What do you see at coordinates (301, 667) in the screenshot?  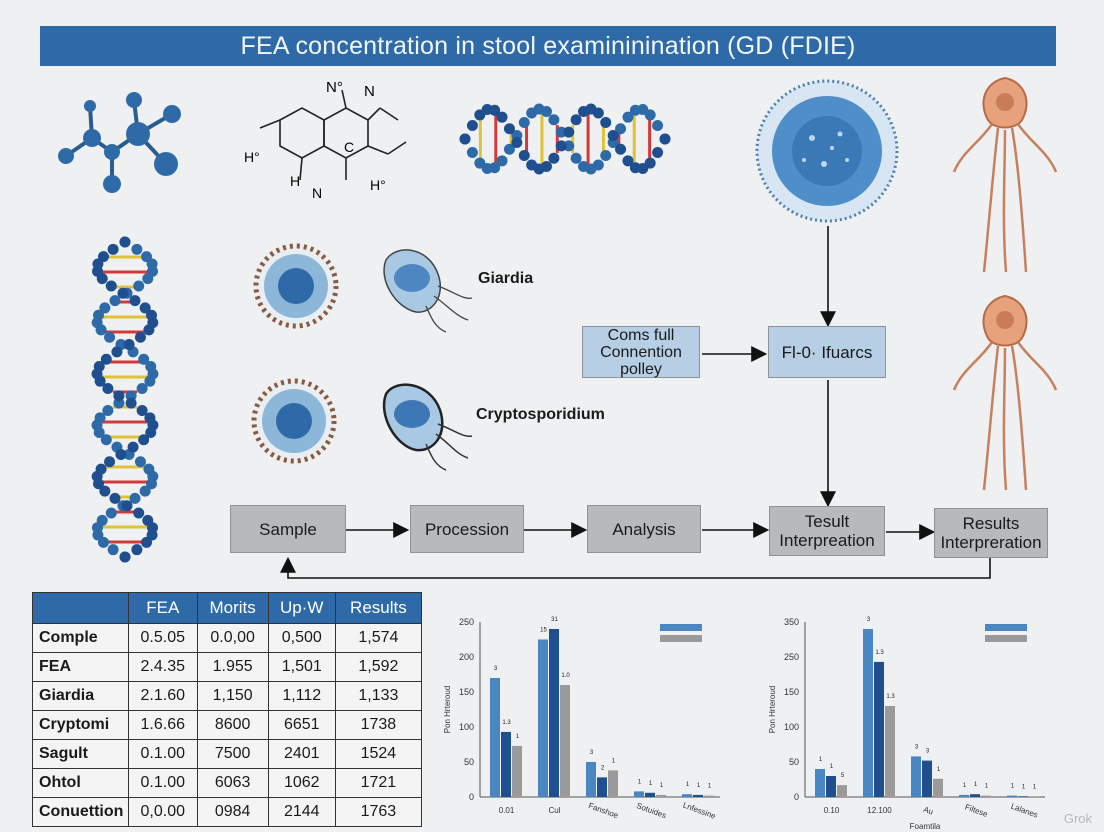 I see `table-cell: 1,501` at bounding box center [301, 667].